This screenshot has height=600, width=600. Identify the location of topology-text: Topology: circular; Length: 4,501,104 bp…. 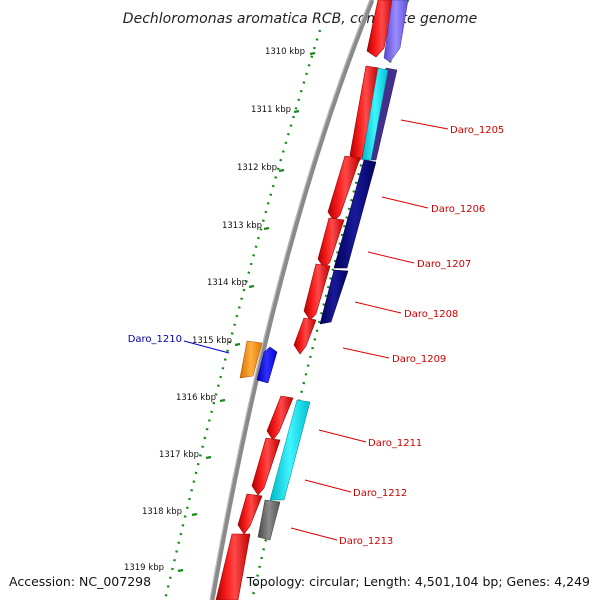
(418, 581).